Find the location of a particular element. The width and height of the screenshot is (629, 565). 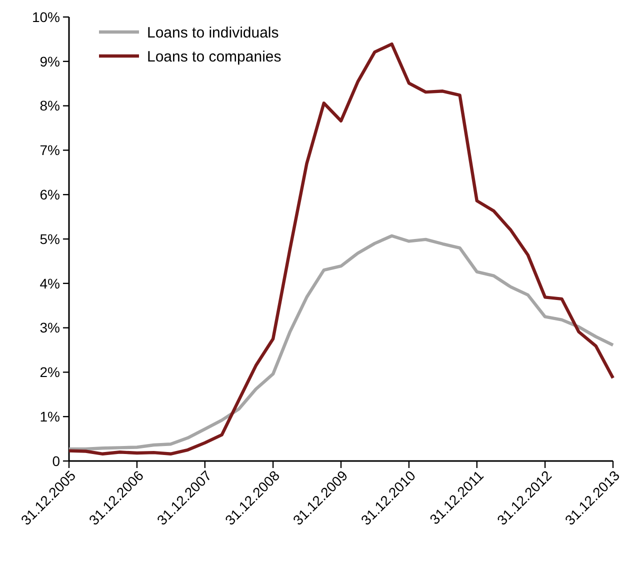

y-tick-label: 4% is located at coordinates (50, 283).